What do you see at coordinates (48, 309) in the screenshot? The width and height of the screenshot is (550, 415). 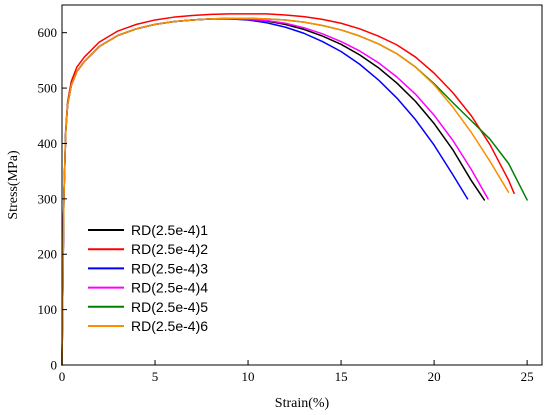 I see `y-tick-label: 100` at bounding box center [48, 309].